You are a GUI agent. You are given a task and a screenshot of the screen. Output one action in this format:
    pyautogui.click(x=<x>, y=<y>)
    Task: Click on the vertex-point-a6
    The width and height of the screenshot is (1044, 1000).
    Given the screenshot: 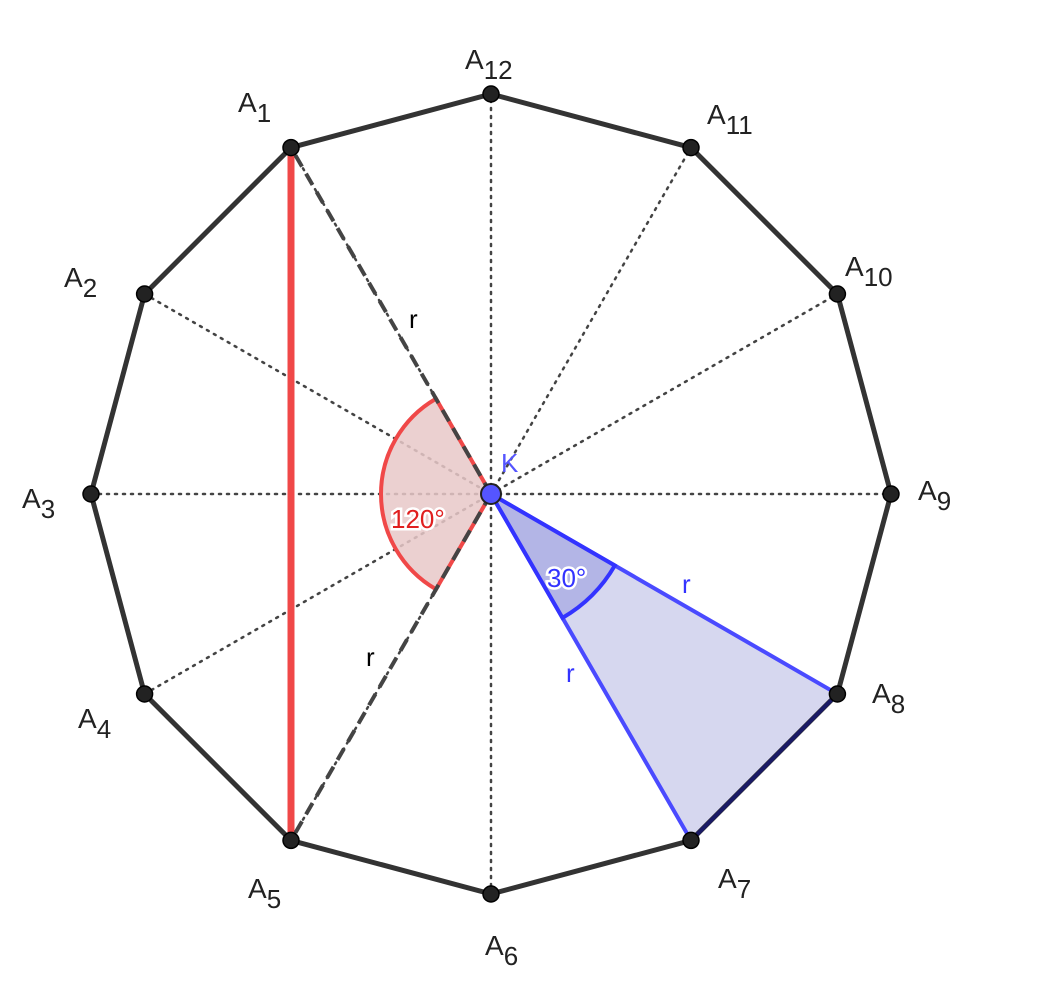 What is the action you would take?
    pyautogui.click(x=491, y=894)
    